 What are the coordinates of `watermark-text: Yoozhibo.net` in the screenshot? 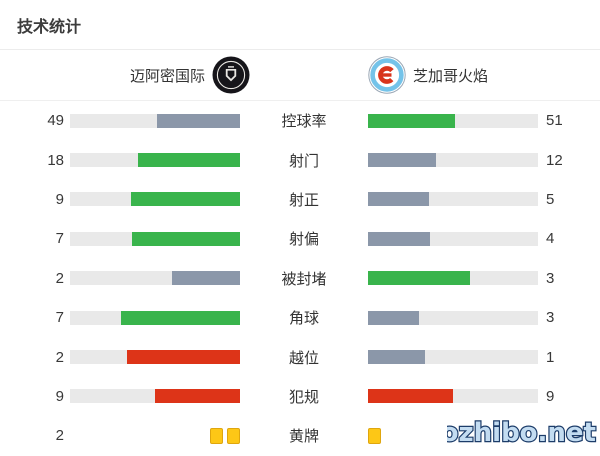 It's located at (521, 433).